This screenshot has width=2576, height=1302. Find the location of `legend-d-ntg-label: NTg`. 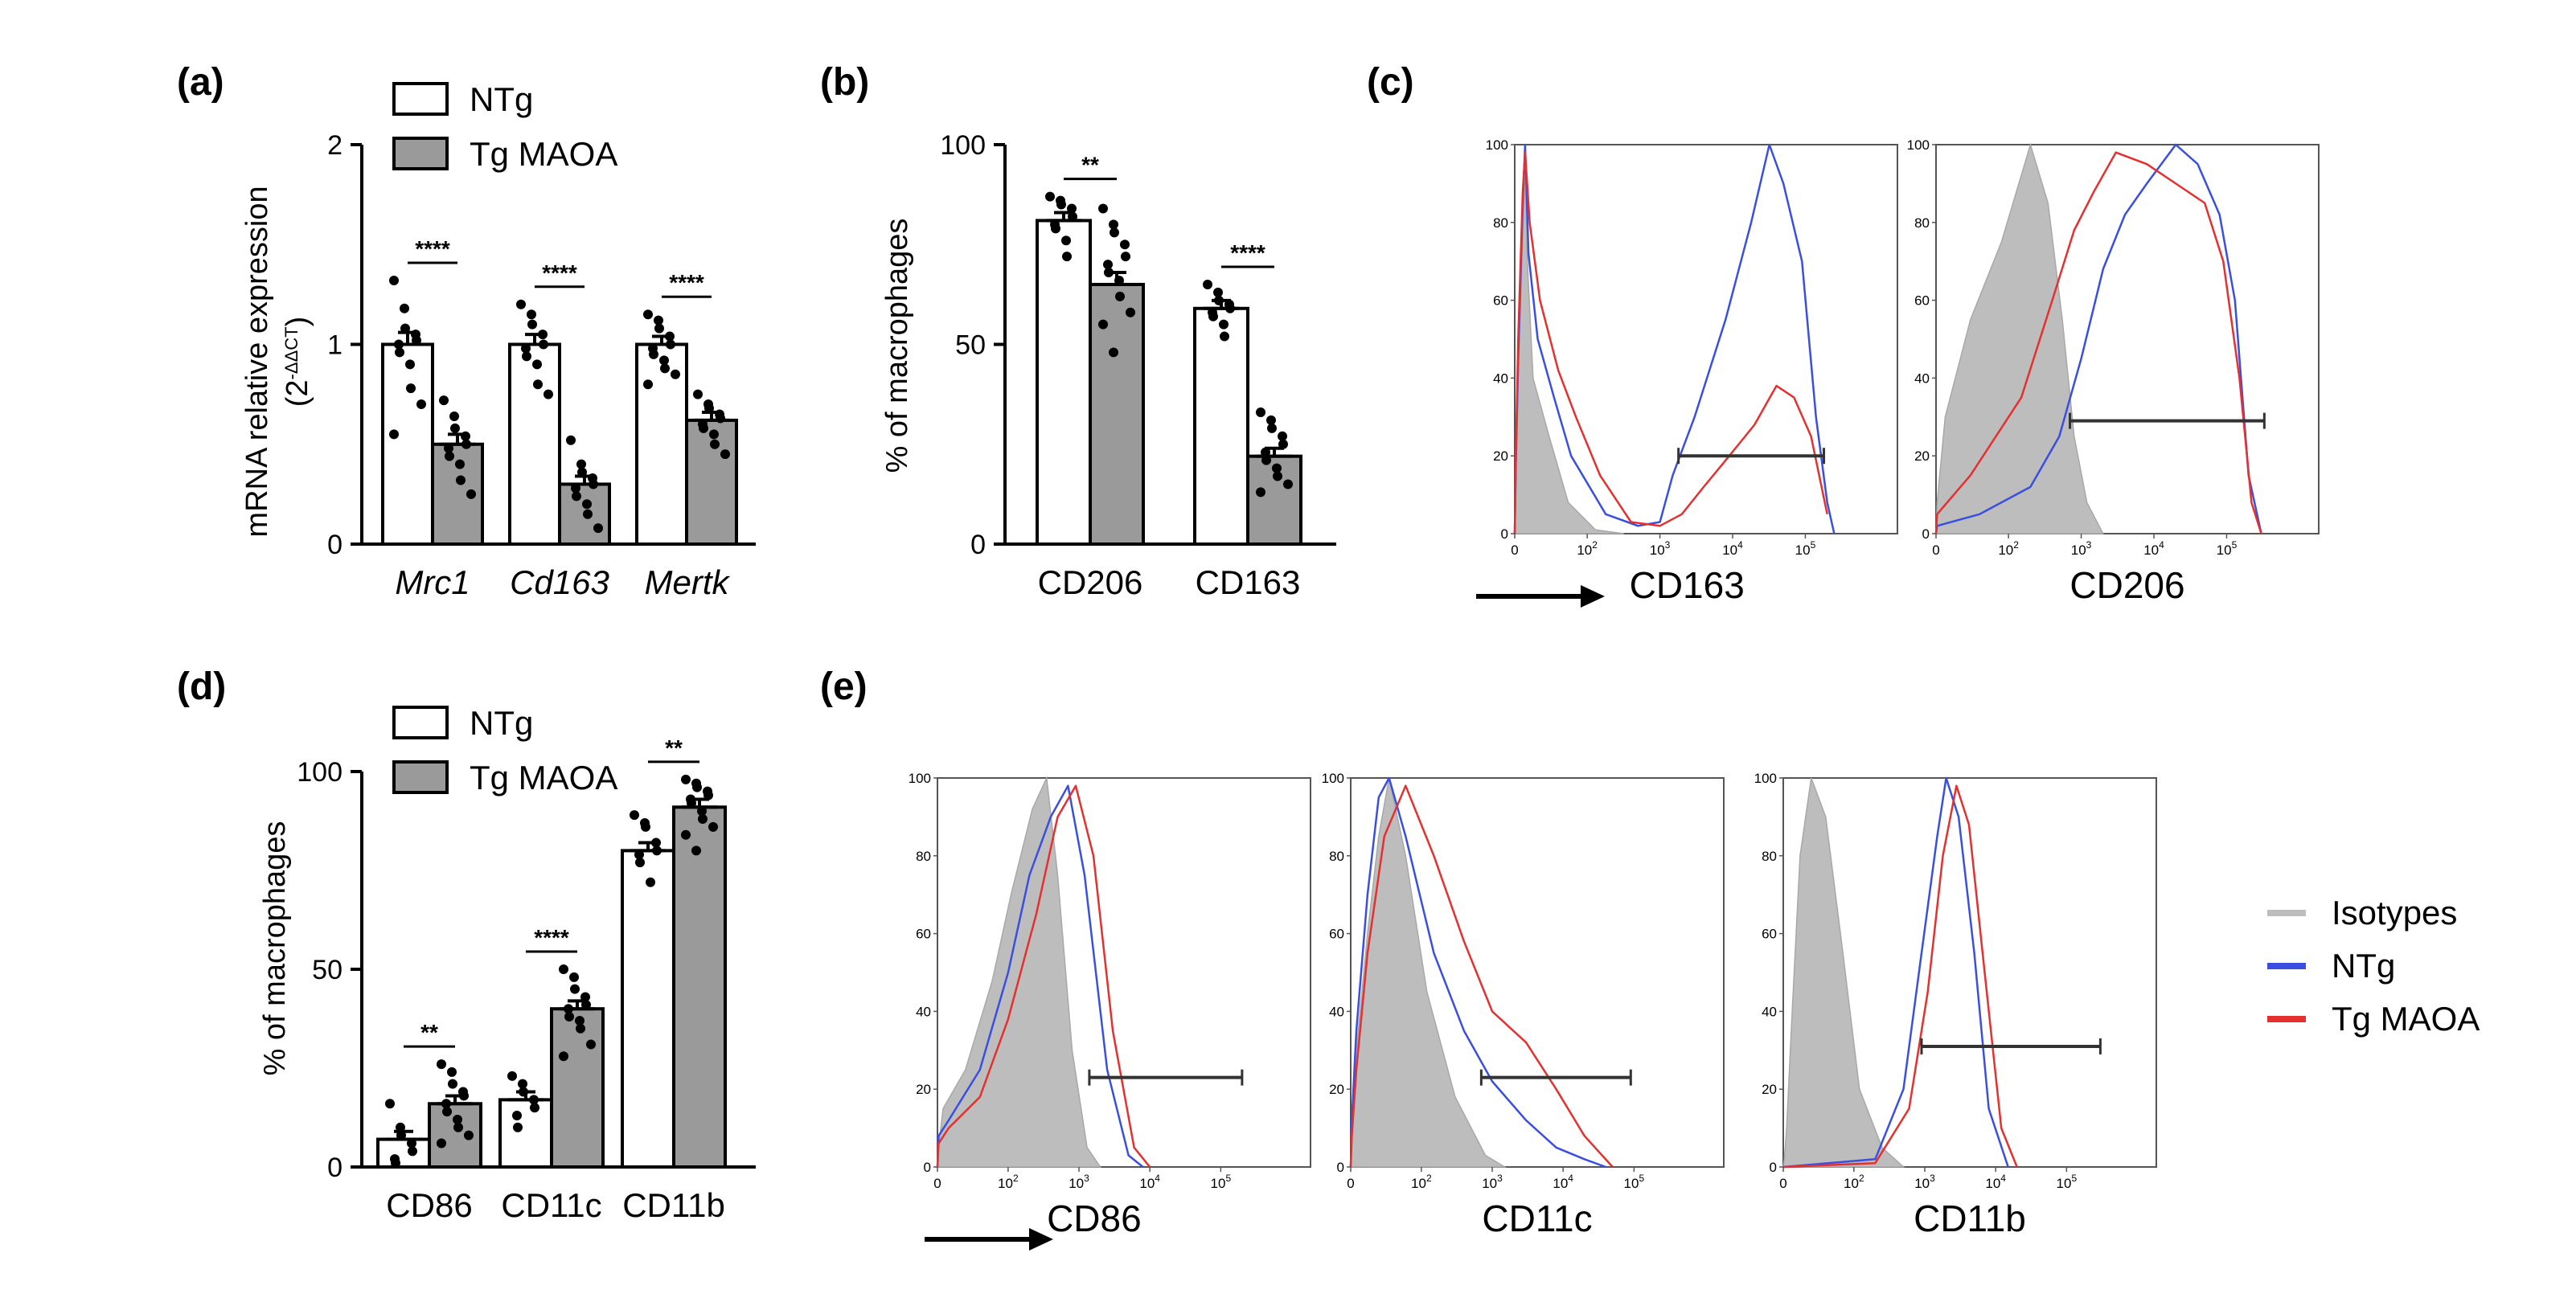

legend-d-ntg-label: NTg is located at coordinates (502, 723).